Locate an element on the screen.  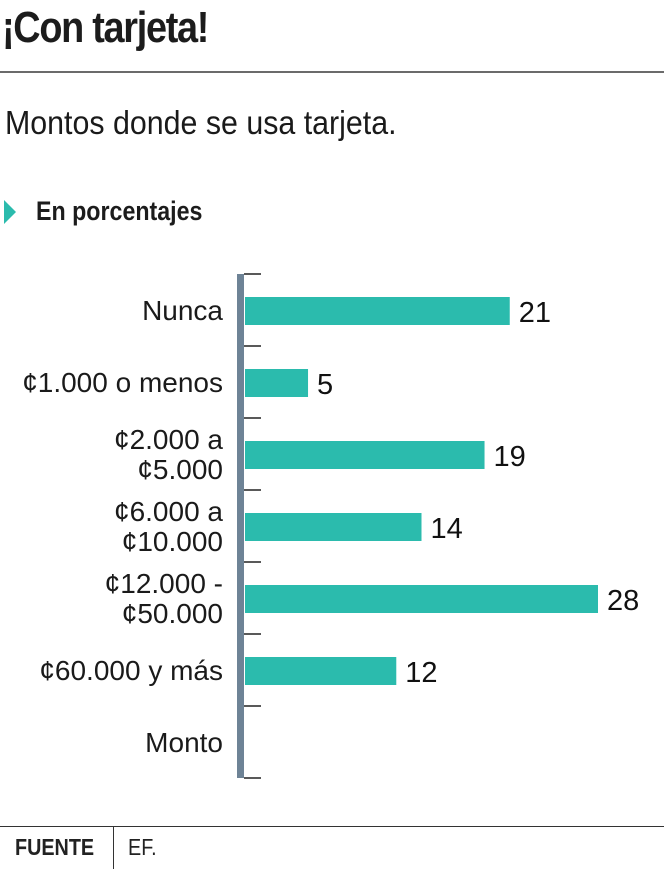
chart-subtitle: Montos donde se usa tarjeta. is located at coordinates (201, 122).